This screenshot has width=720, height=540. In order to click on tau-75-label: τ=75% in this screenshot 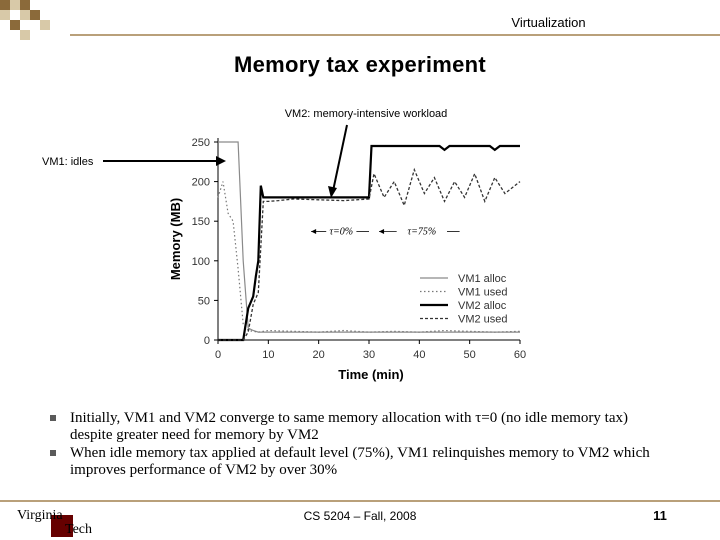, I will do `click(422, 232)`.